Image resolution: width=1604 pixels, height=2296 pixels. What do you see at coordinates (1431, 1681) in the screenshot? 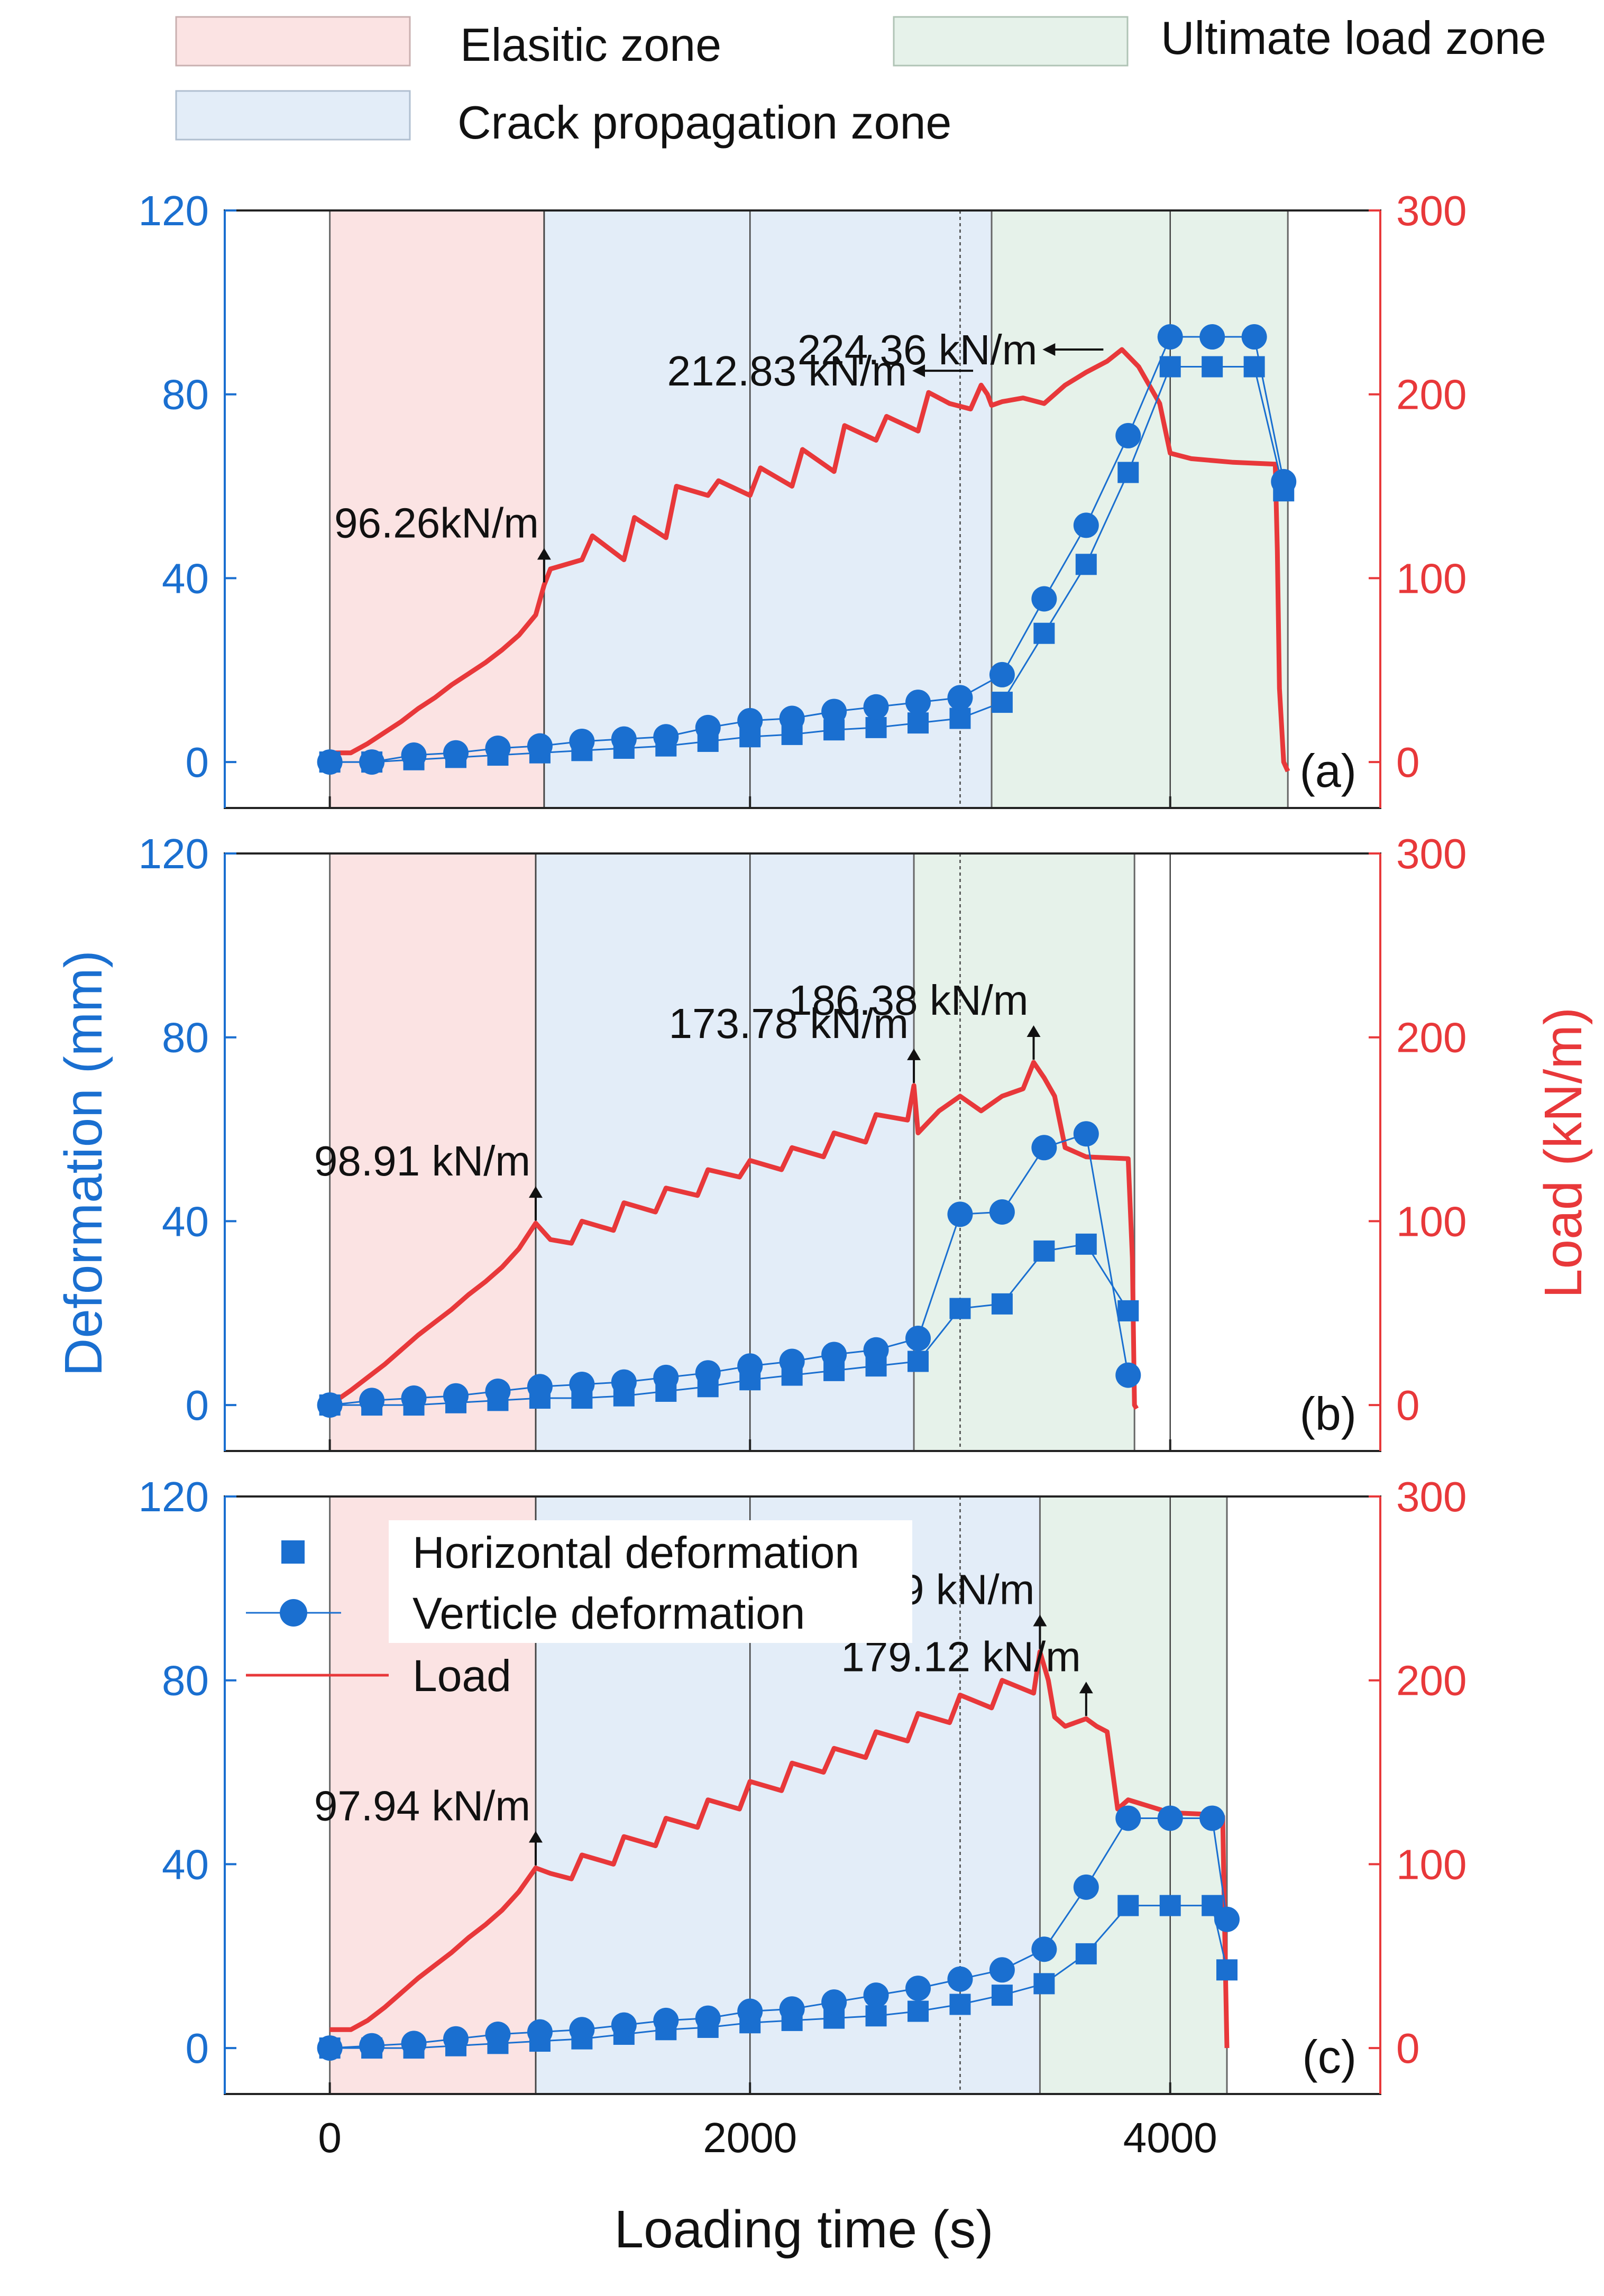
I see `right-tick-label: 200` at bounding box center [1431, 1681].